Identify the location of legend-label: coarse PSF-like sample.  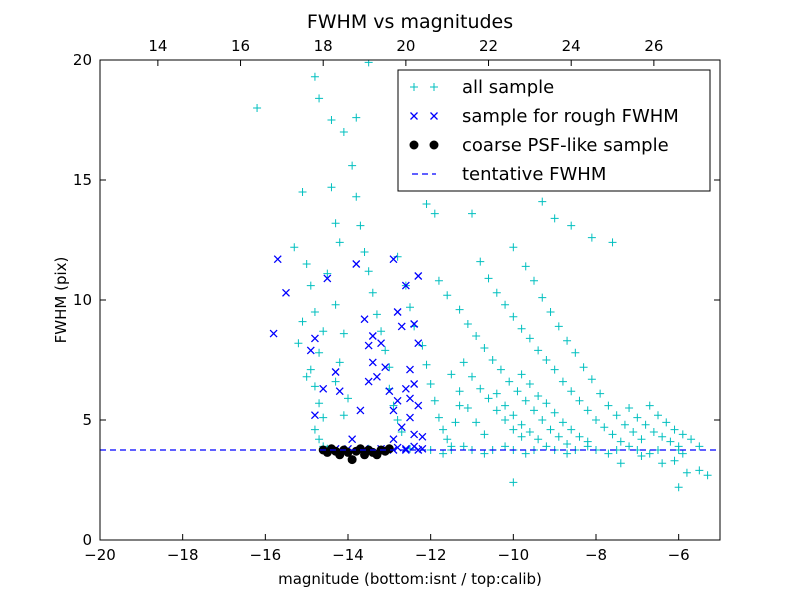
(565, 145).